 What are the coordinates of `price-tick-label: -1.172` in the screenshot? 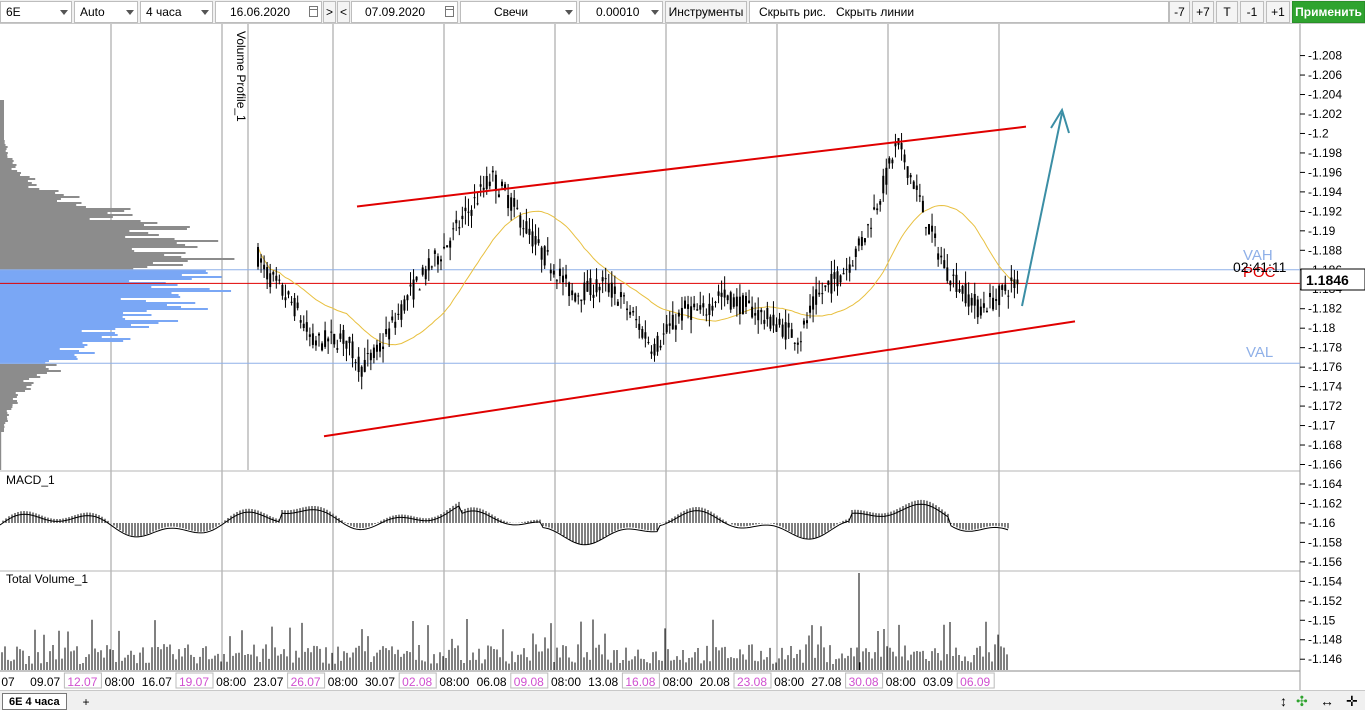 It's located at (1325, 406).